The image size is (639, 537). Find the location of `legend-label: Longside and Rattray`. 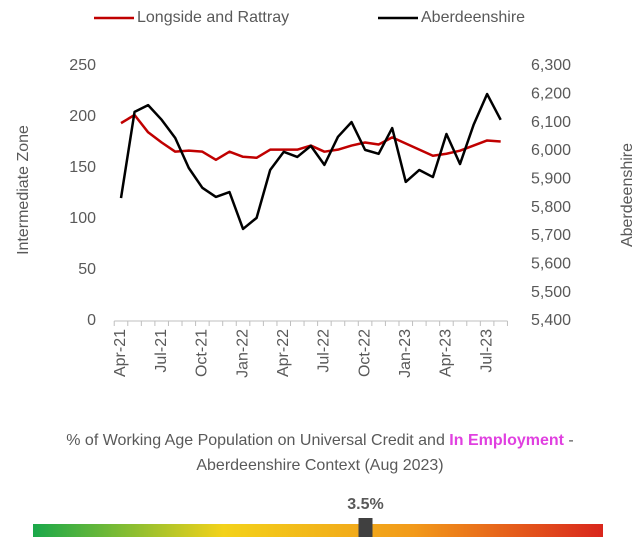

legend-label: Longside and Rattray is located at coordinates (213, 17).